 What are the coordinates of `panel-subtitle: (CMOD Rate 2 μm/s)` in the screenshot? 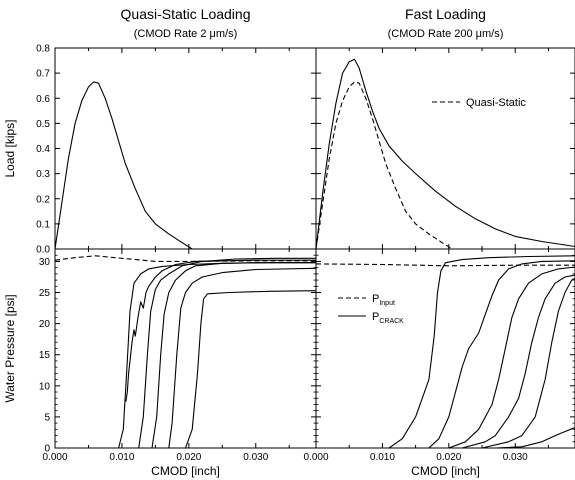 It's located at (186, 34).